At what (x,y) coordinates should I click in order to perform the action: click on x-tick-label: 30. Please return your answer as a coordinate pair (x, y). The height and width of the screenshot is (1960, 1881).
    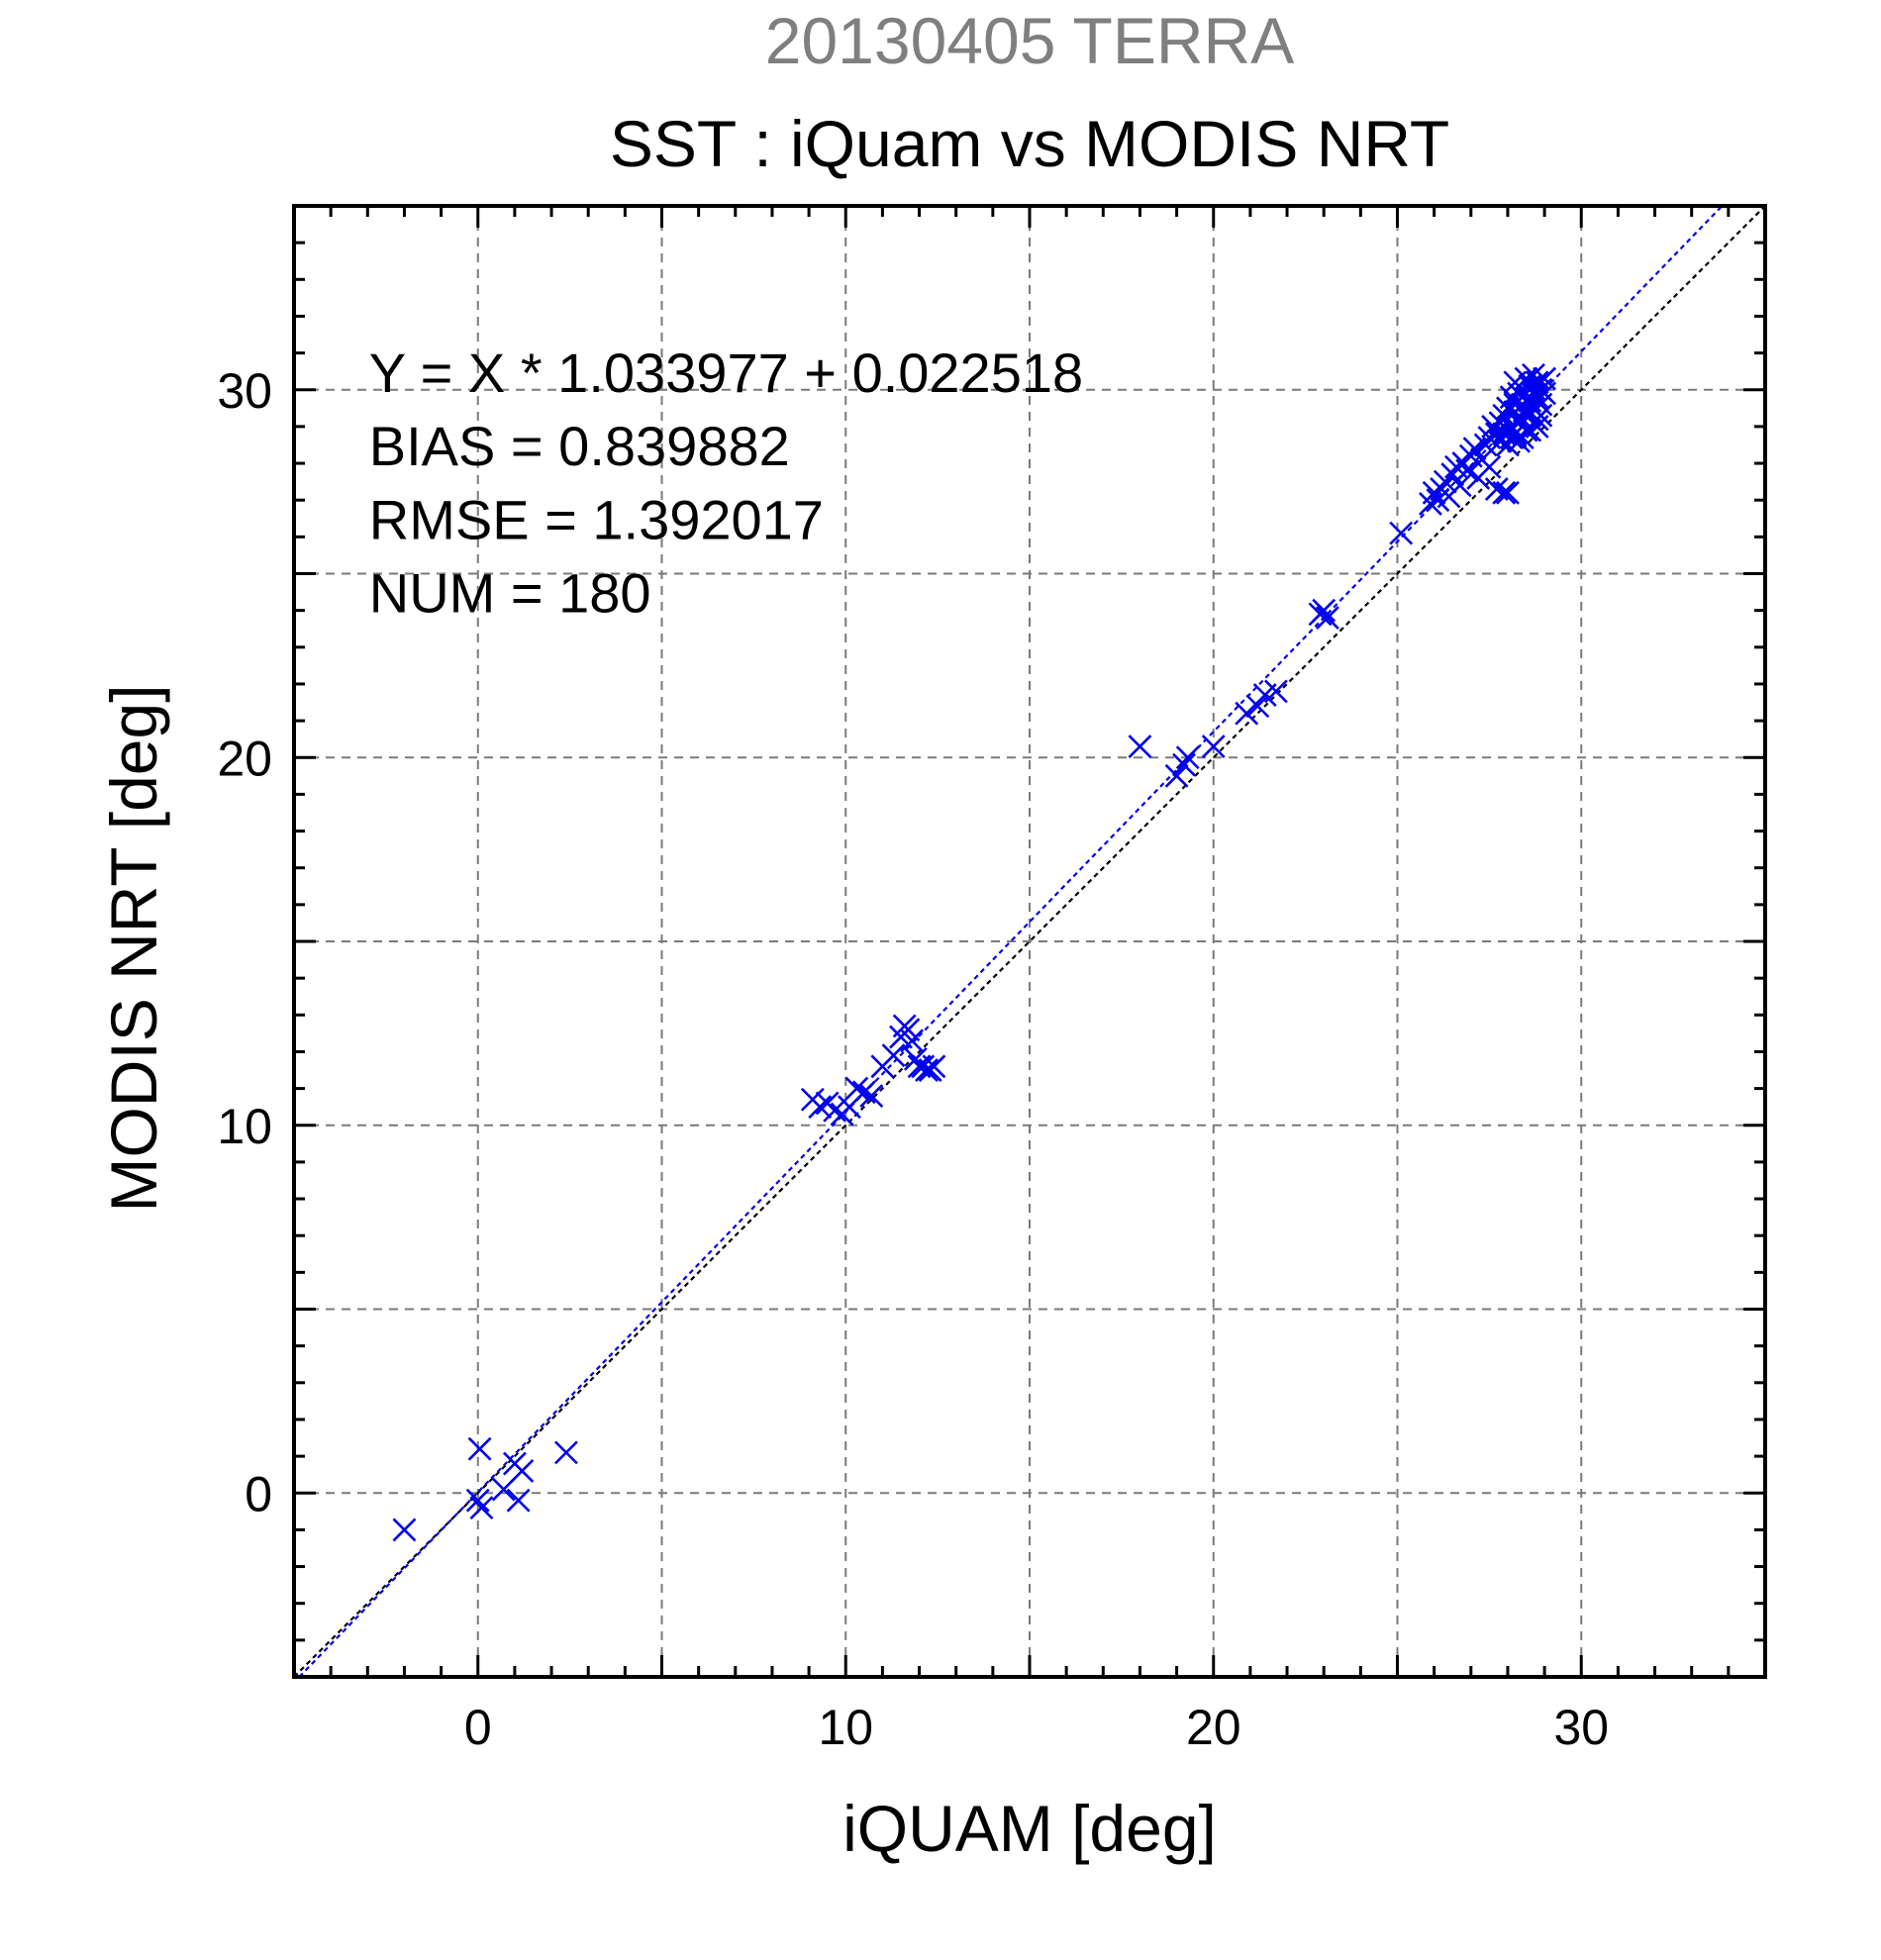
    Looking at the image, I should click on (1581, 1727).